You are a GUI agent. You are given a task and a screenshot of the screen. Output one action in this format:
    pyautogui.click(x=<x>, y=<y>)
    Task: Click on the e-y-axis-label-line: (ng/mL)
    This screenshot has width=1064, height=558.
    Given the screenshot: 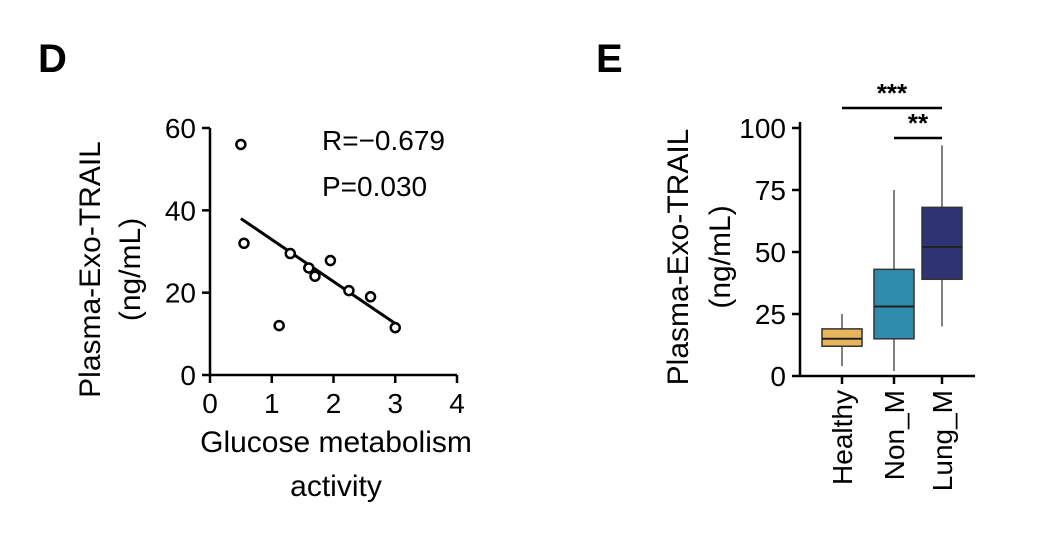 What is the action you would take?
    pyautogui.click(x=720, y=256)
    